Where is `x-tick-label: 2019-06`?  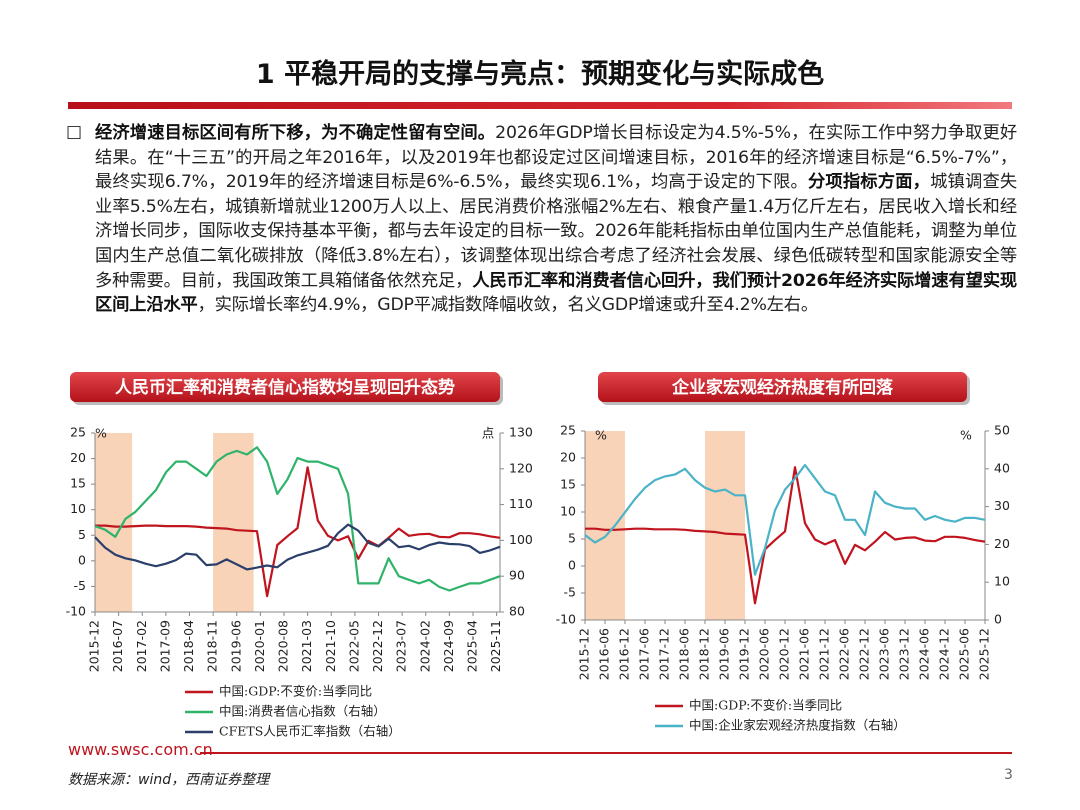
x-tick-label: 2019-06 is located at coordinates (235, 646).